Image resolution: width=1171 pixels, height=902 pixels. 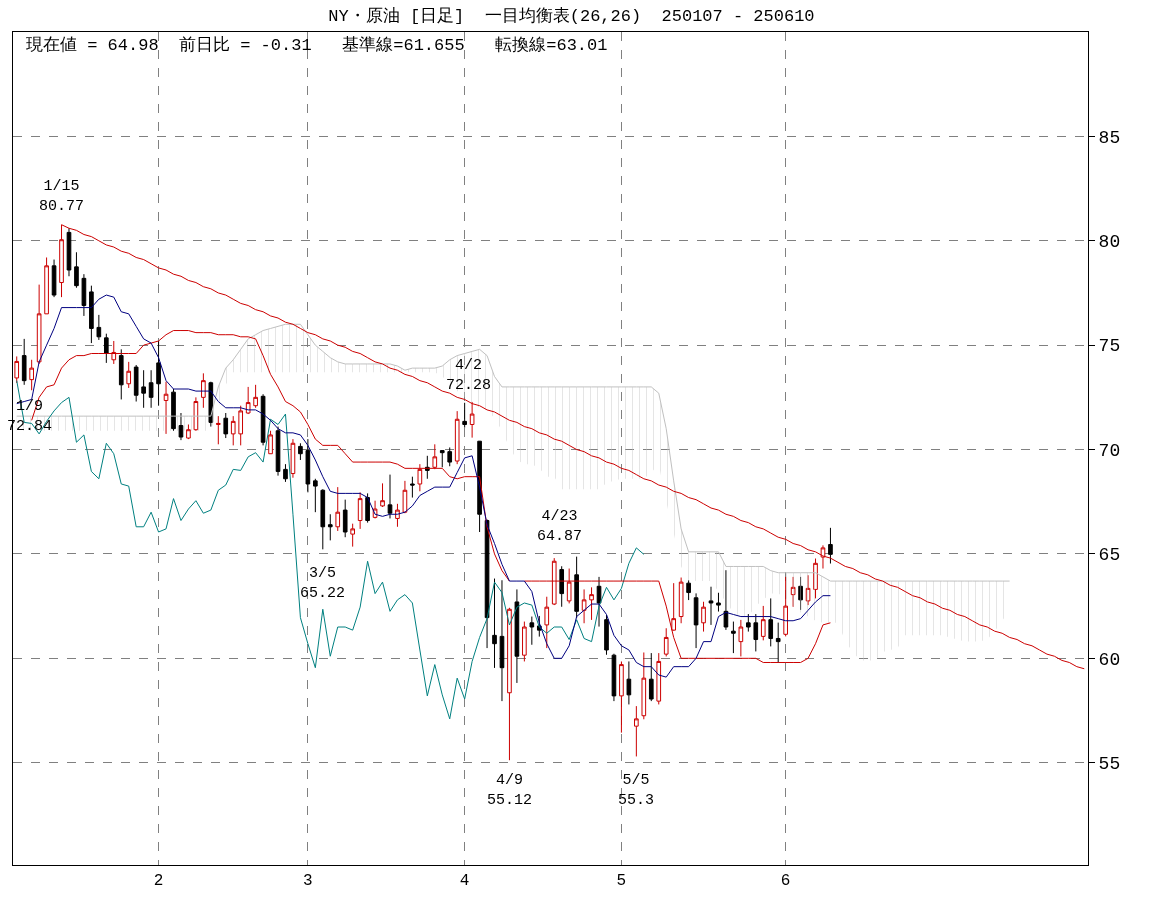 What do you see at coordinates (317, 45) in the screenshot?
I see `chart-subtitle: 現在値 = 64.98 前日比 = -0.31 基準線=61.655 転換線=63.01` at bounding box center [317, 45].